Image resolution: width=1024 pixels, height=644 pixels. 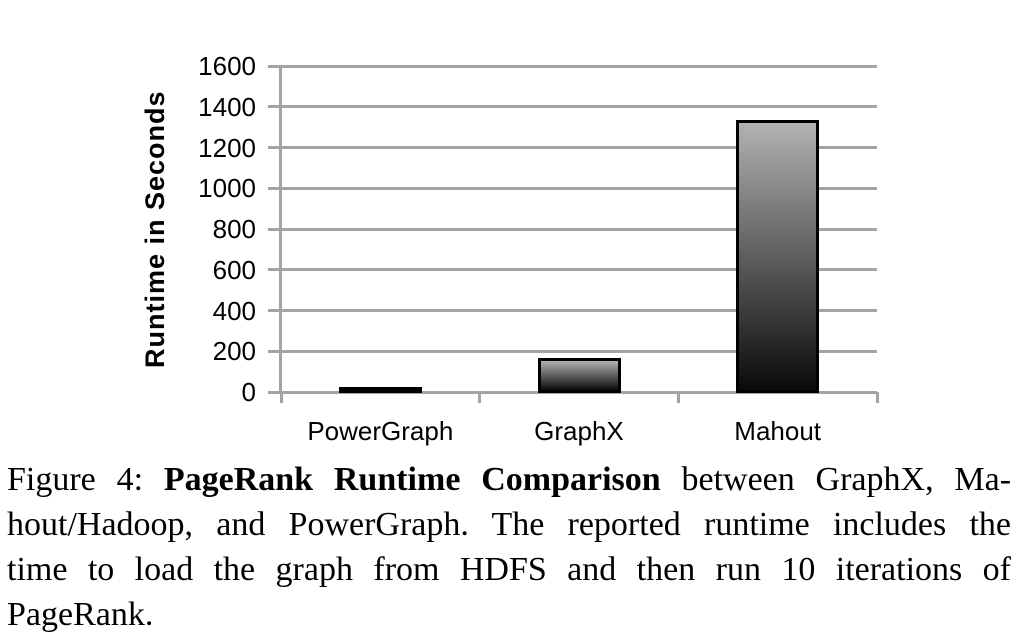 I want to click on bar-graphx, so click(x=579, y=375).